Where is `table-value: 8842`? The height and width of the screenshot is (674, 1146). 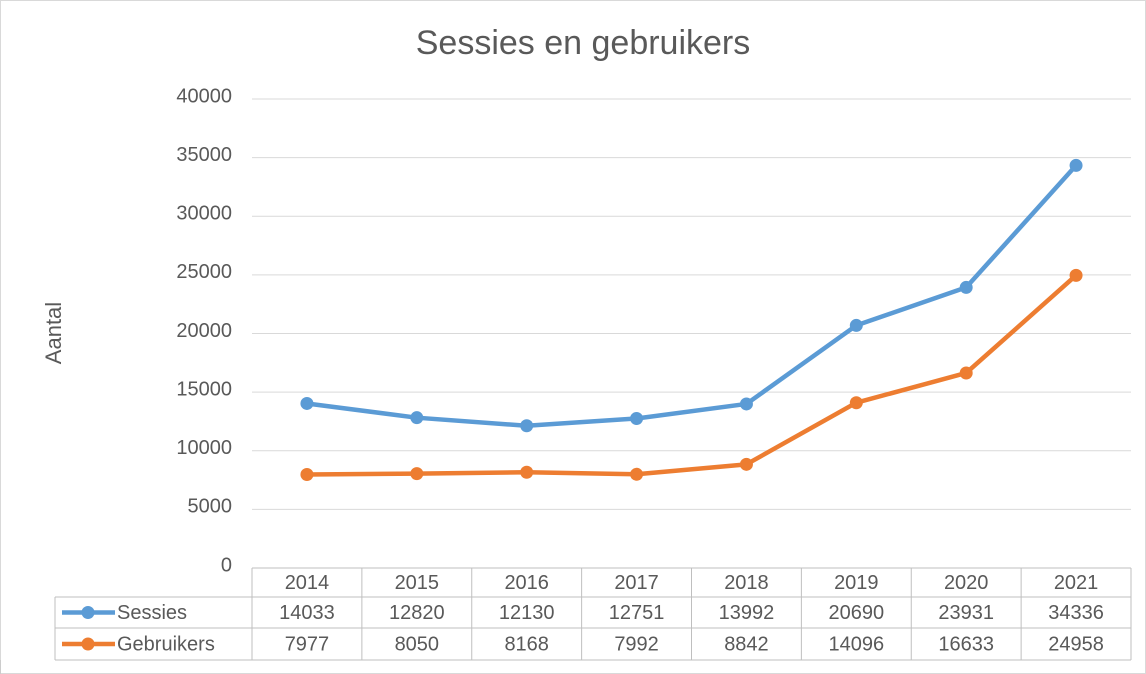 table-value: 8842 is located at coordinates (746, 644).